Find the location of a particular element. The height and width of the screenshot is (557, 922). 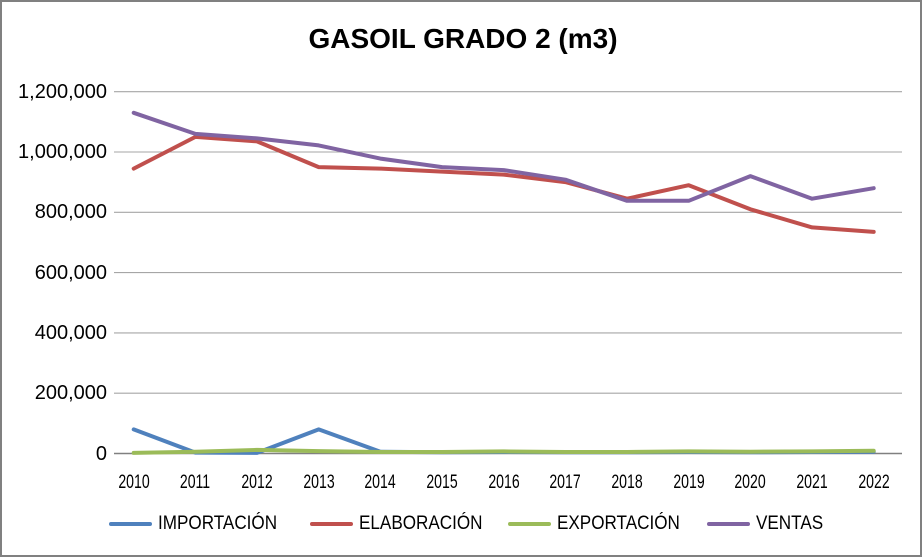

x-axis-label: 2022 is located at coordinates (874, 482).